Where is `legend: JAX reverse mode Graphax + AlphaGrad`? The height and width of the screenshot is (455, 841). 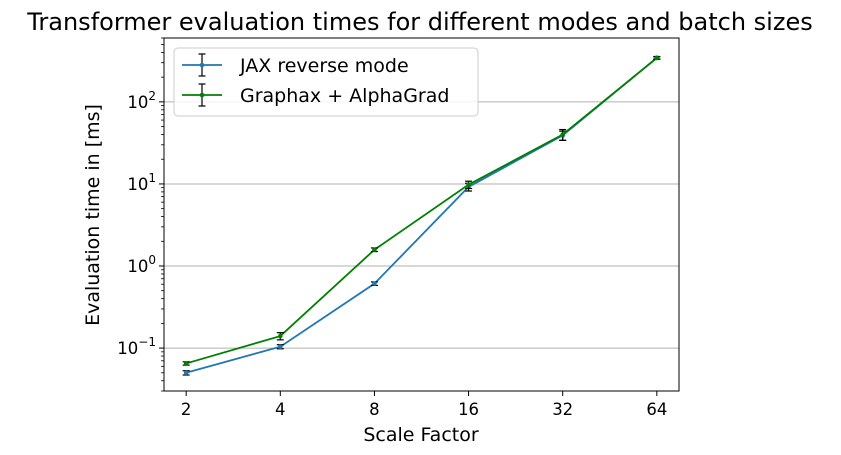 legend: JAX reverse mode Graphax + AlphaGrad is located at coordinates (326, 82).